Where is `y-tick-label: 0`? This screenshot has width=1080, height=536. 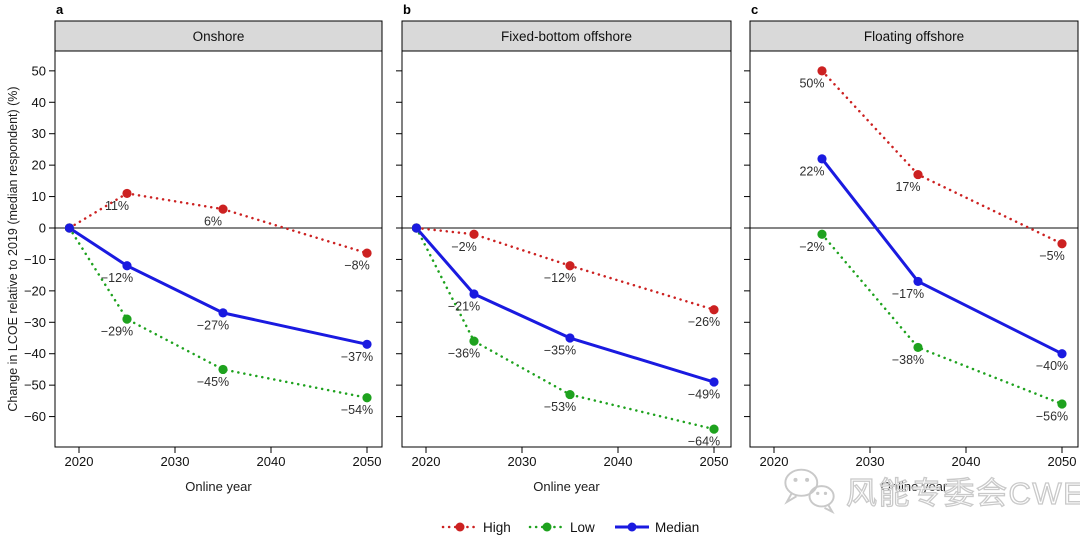
y-tick-label: 0 is located at coordinates (42, 228).